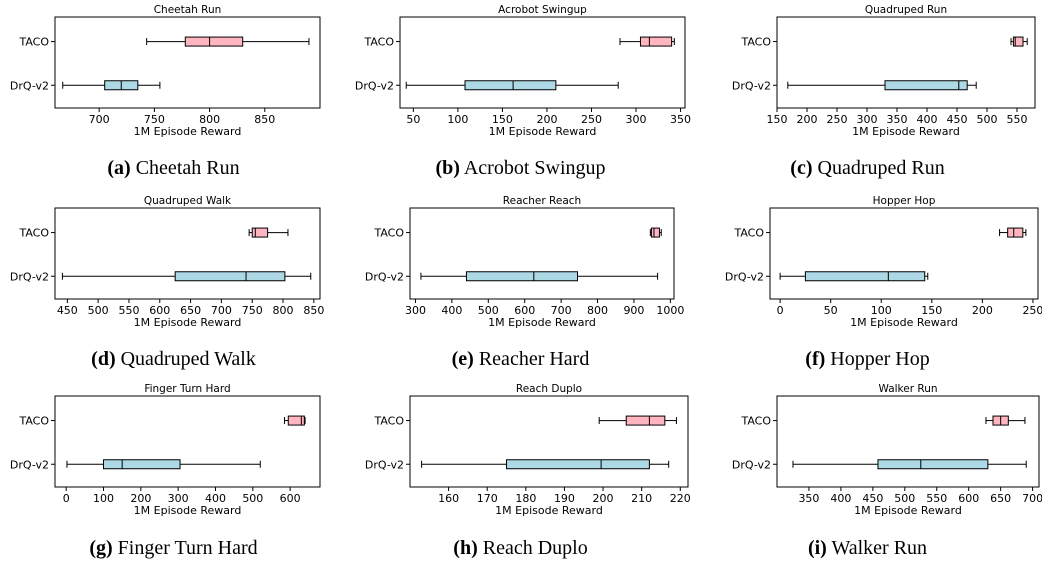  Describe the element at coordinates (549, 389) in the screenshot. I see `chart-title: Reach Duplo` at that location.